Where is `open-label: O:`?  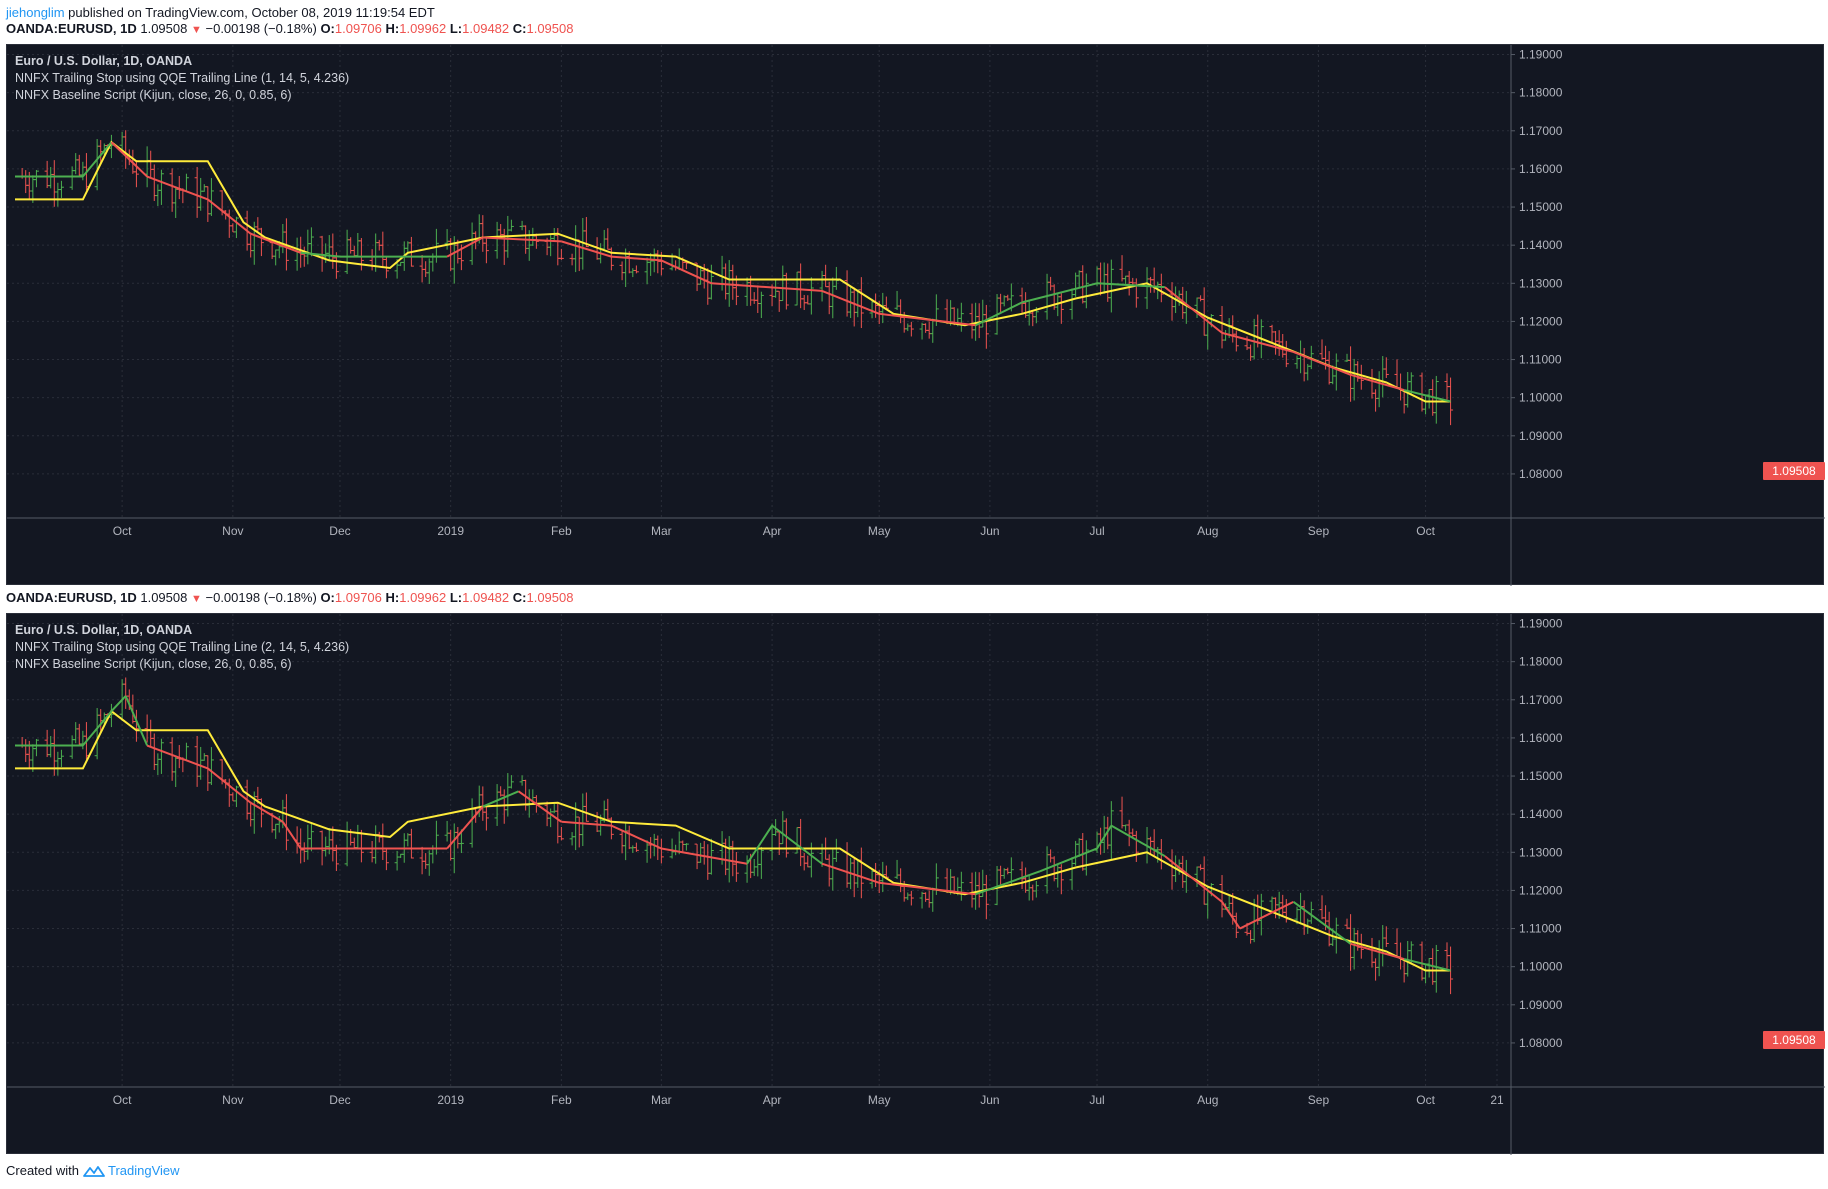
open-label: O: is located at coordinates (327, 28).